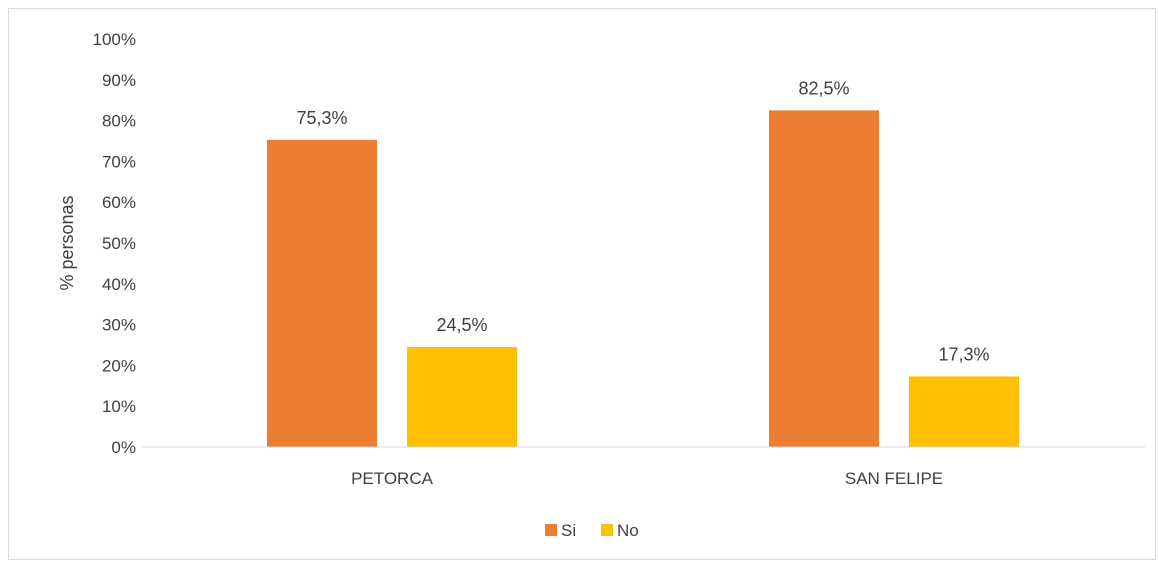 The height and width of the screenshot is (564, 1159). I want to click on y-tick-label: 80%, so click(119, 121).